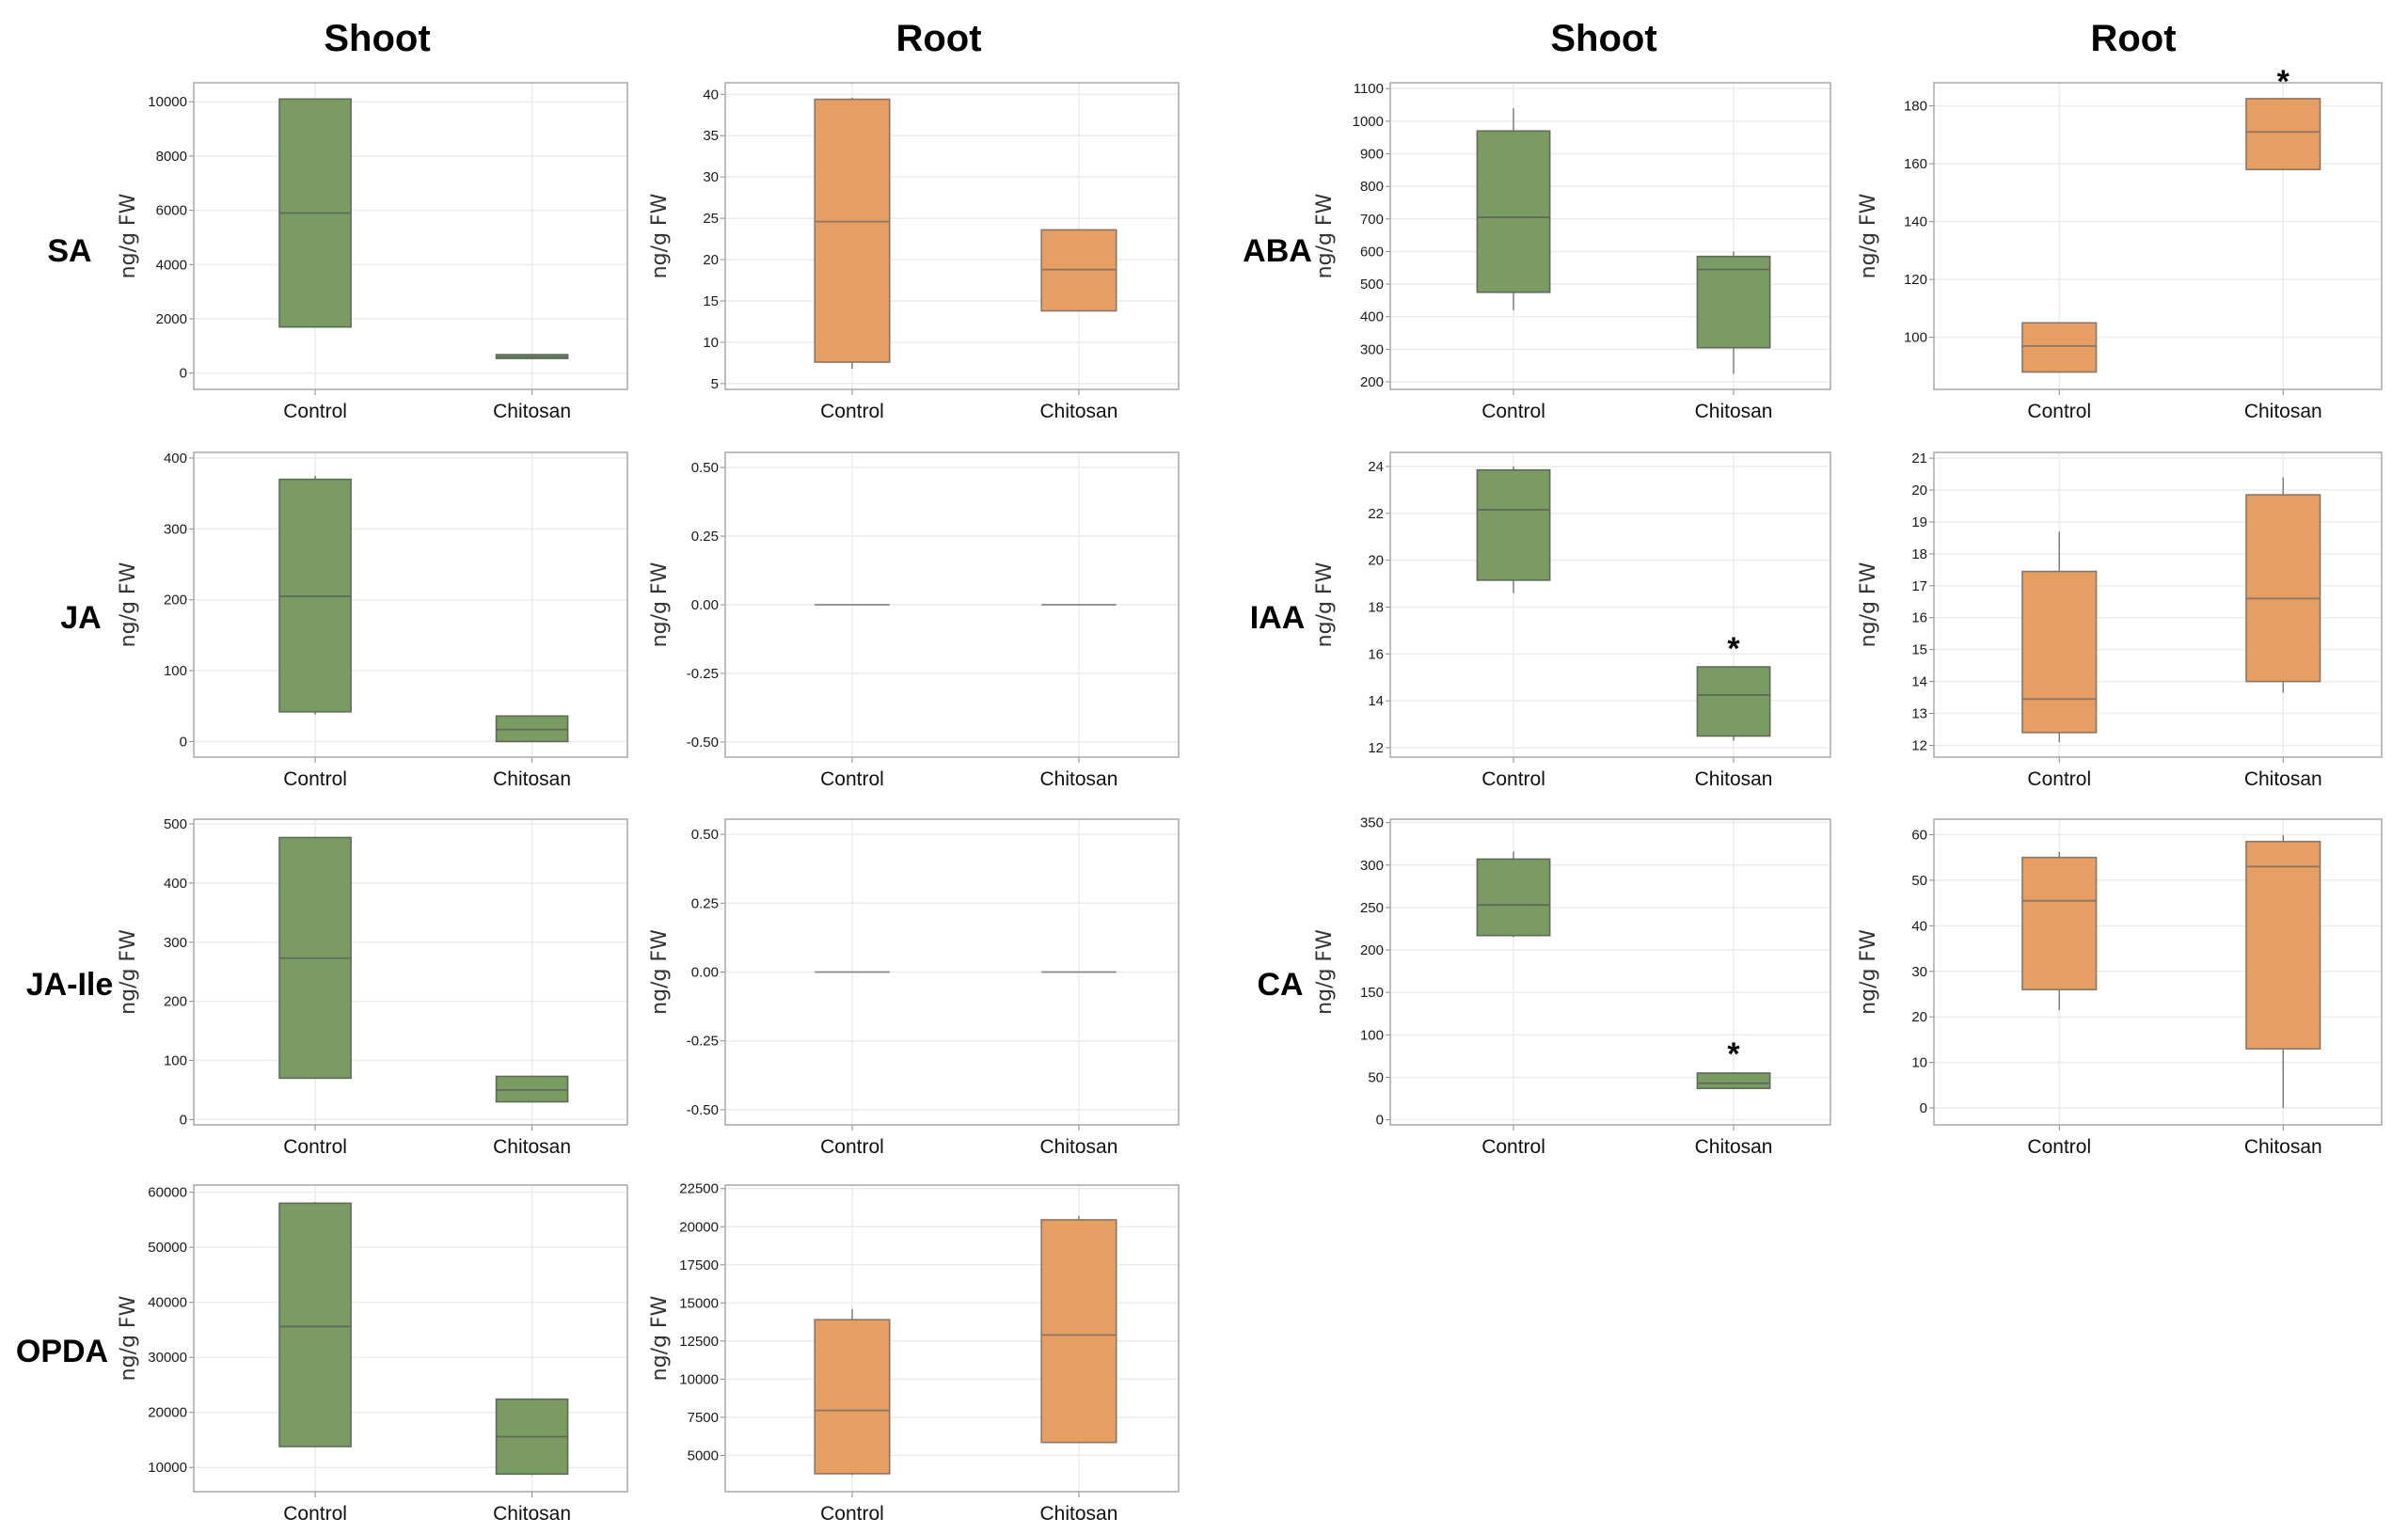  I want to click on y-tick-label: 20000, so click(168, 1413).